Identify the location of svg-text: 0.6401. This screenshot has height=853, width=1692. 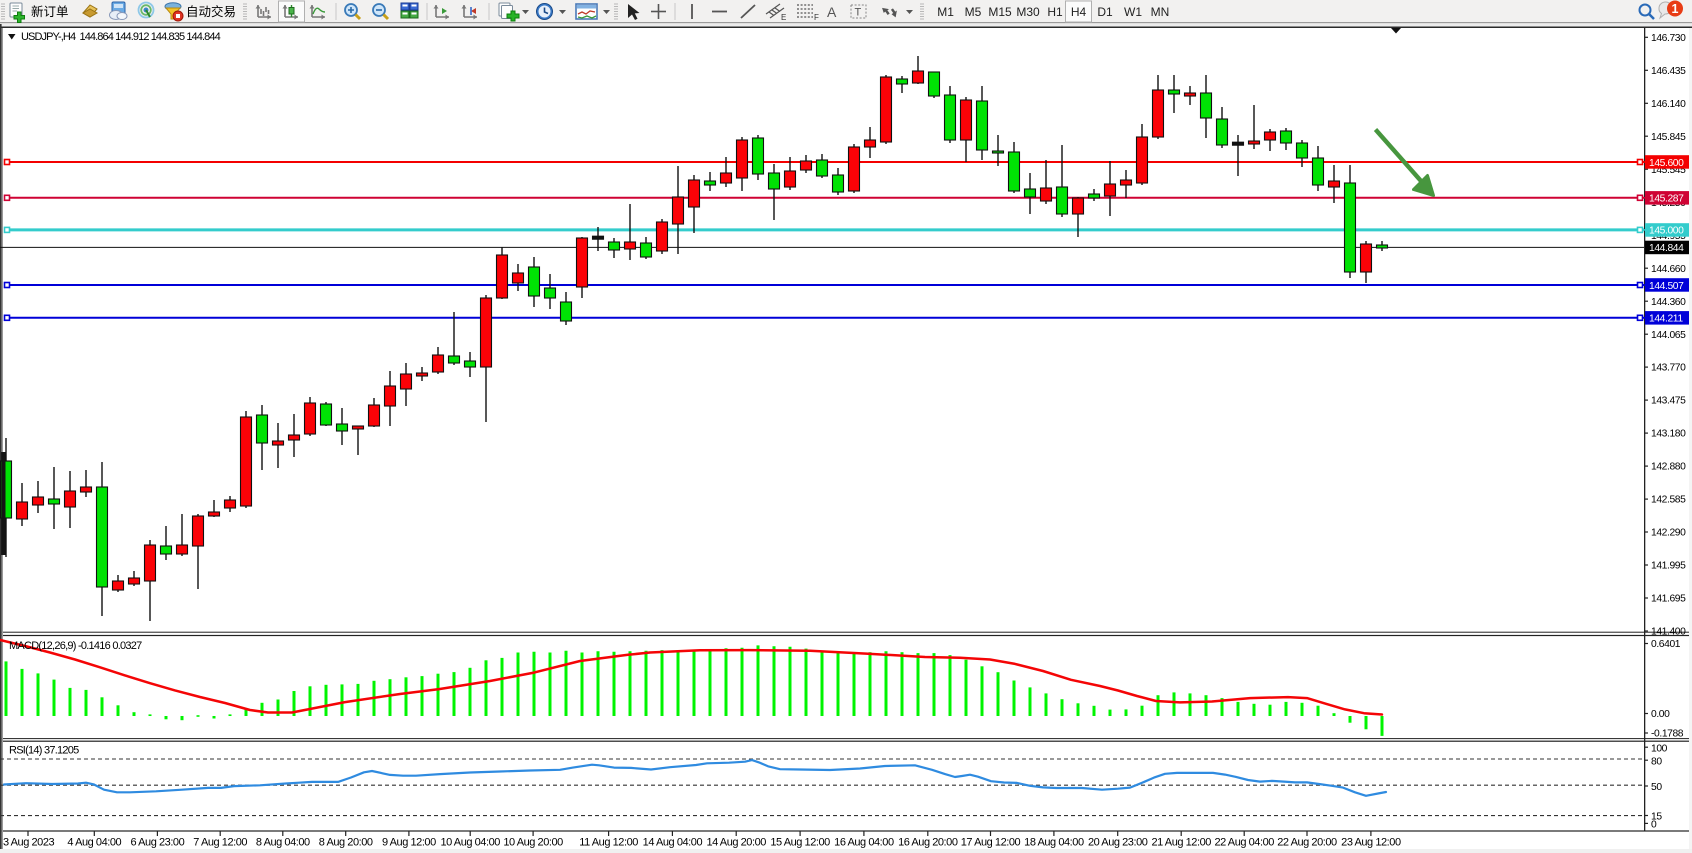
(1666, 644).